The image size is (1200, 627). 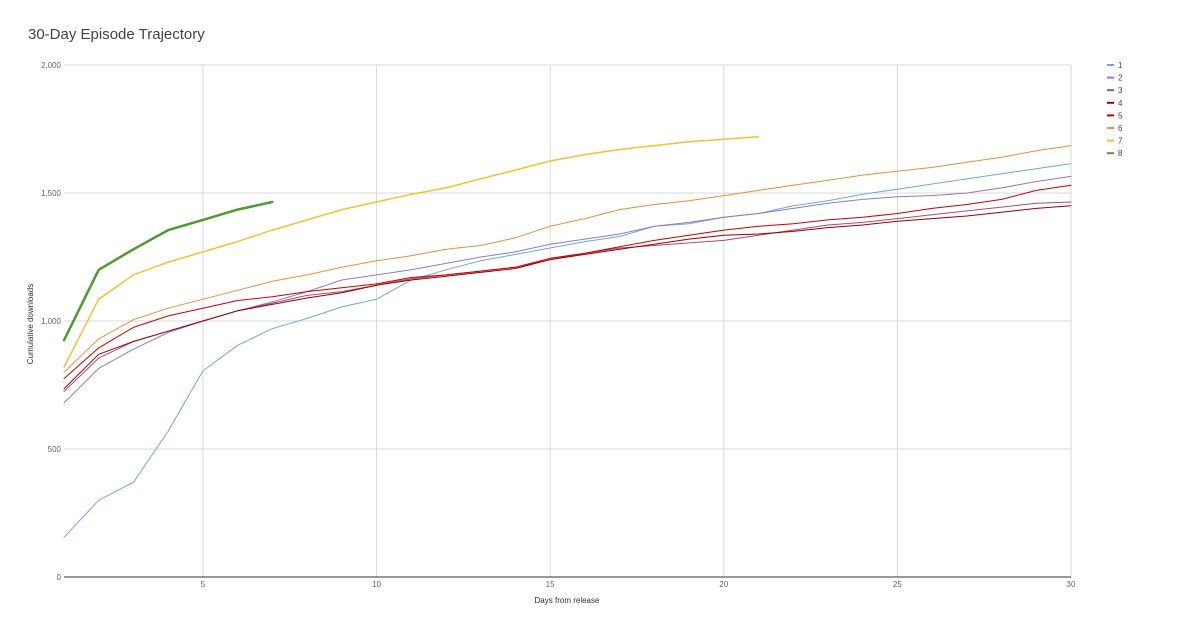 I want to click on legend-label-5: 5, so click(x=1120, y=115).